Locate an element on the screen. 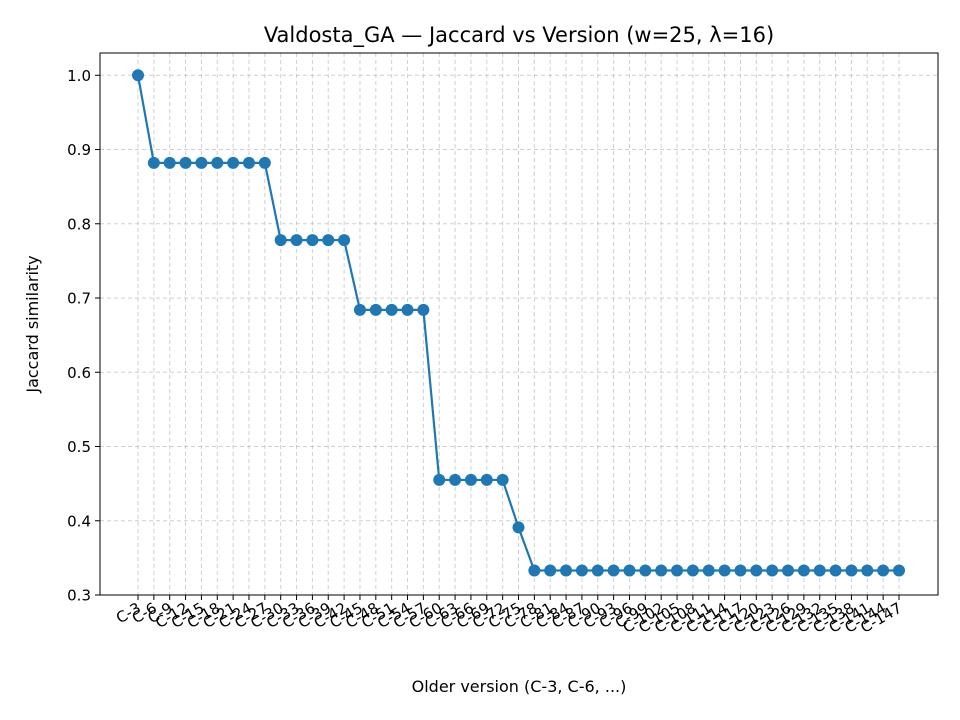  y-axis-title: Jaccard similarity is located at coordinates (32, 324).